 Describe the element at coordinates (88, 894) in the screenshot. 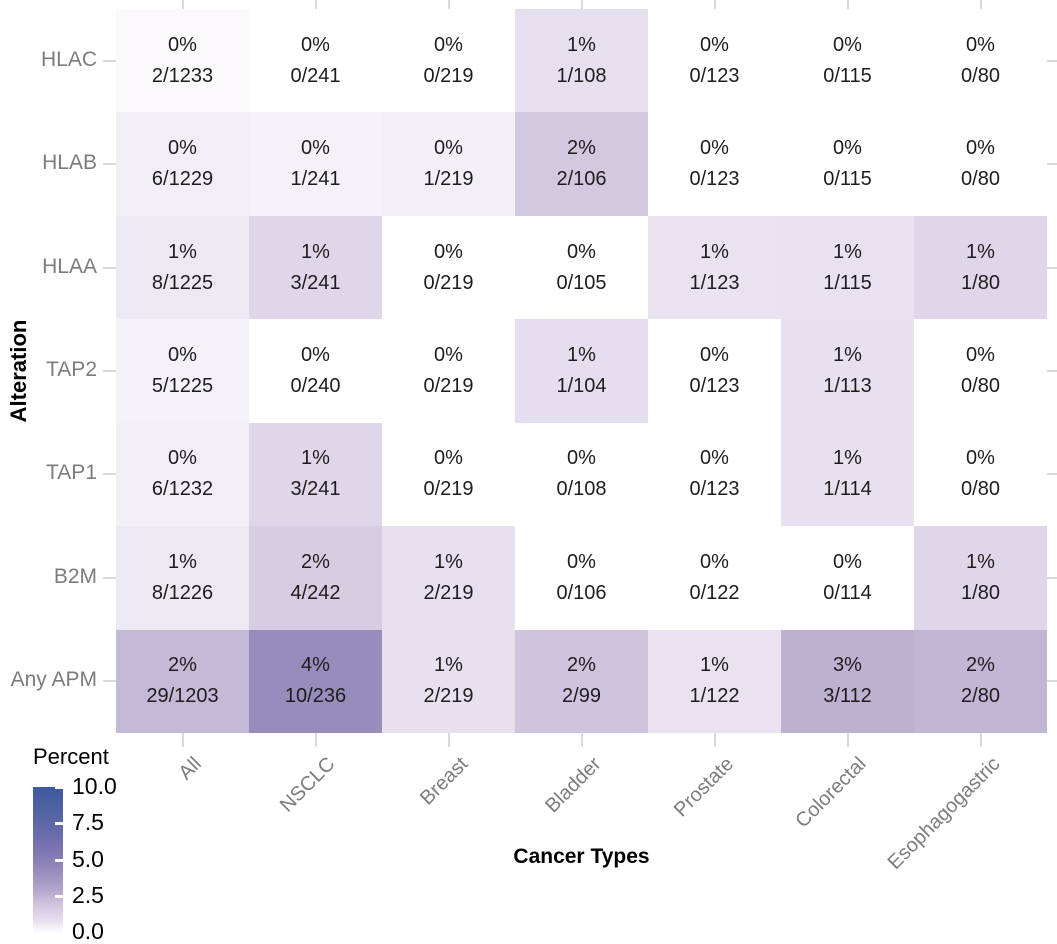

I see `legend-tick-label: 2.5` at that location.